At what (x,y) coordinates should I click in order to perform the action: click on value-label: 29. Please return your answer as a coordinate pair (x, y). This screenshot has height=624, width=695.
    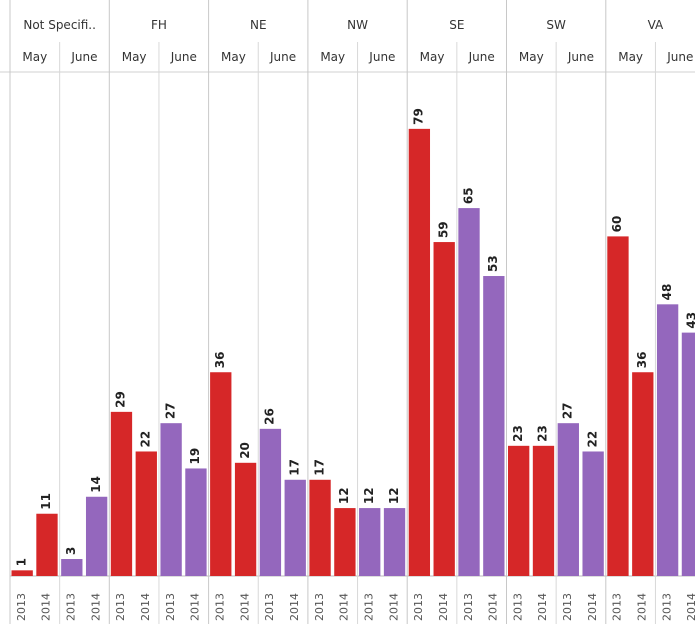
    Looking at the image, I should click on (121, 399).